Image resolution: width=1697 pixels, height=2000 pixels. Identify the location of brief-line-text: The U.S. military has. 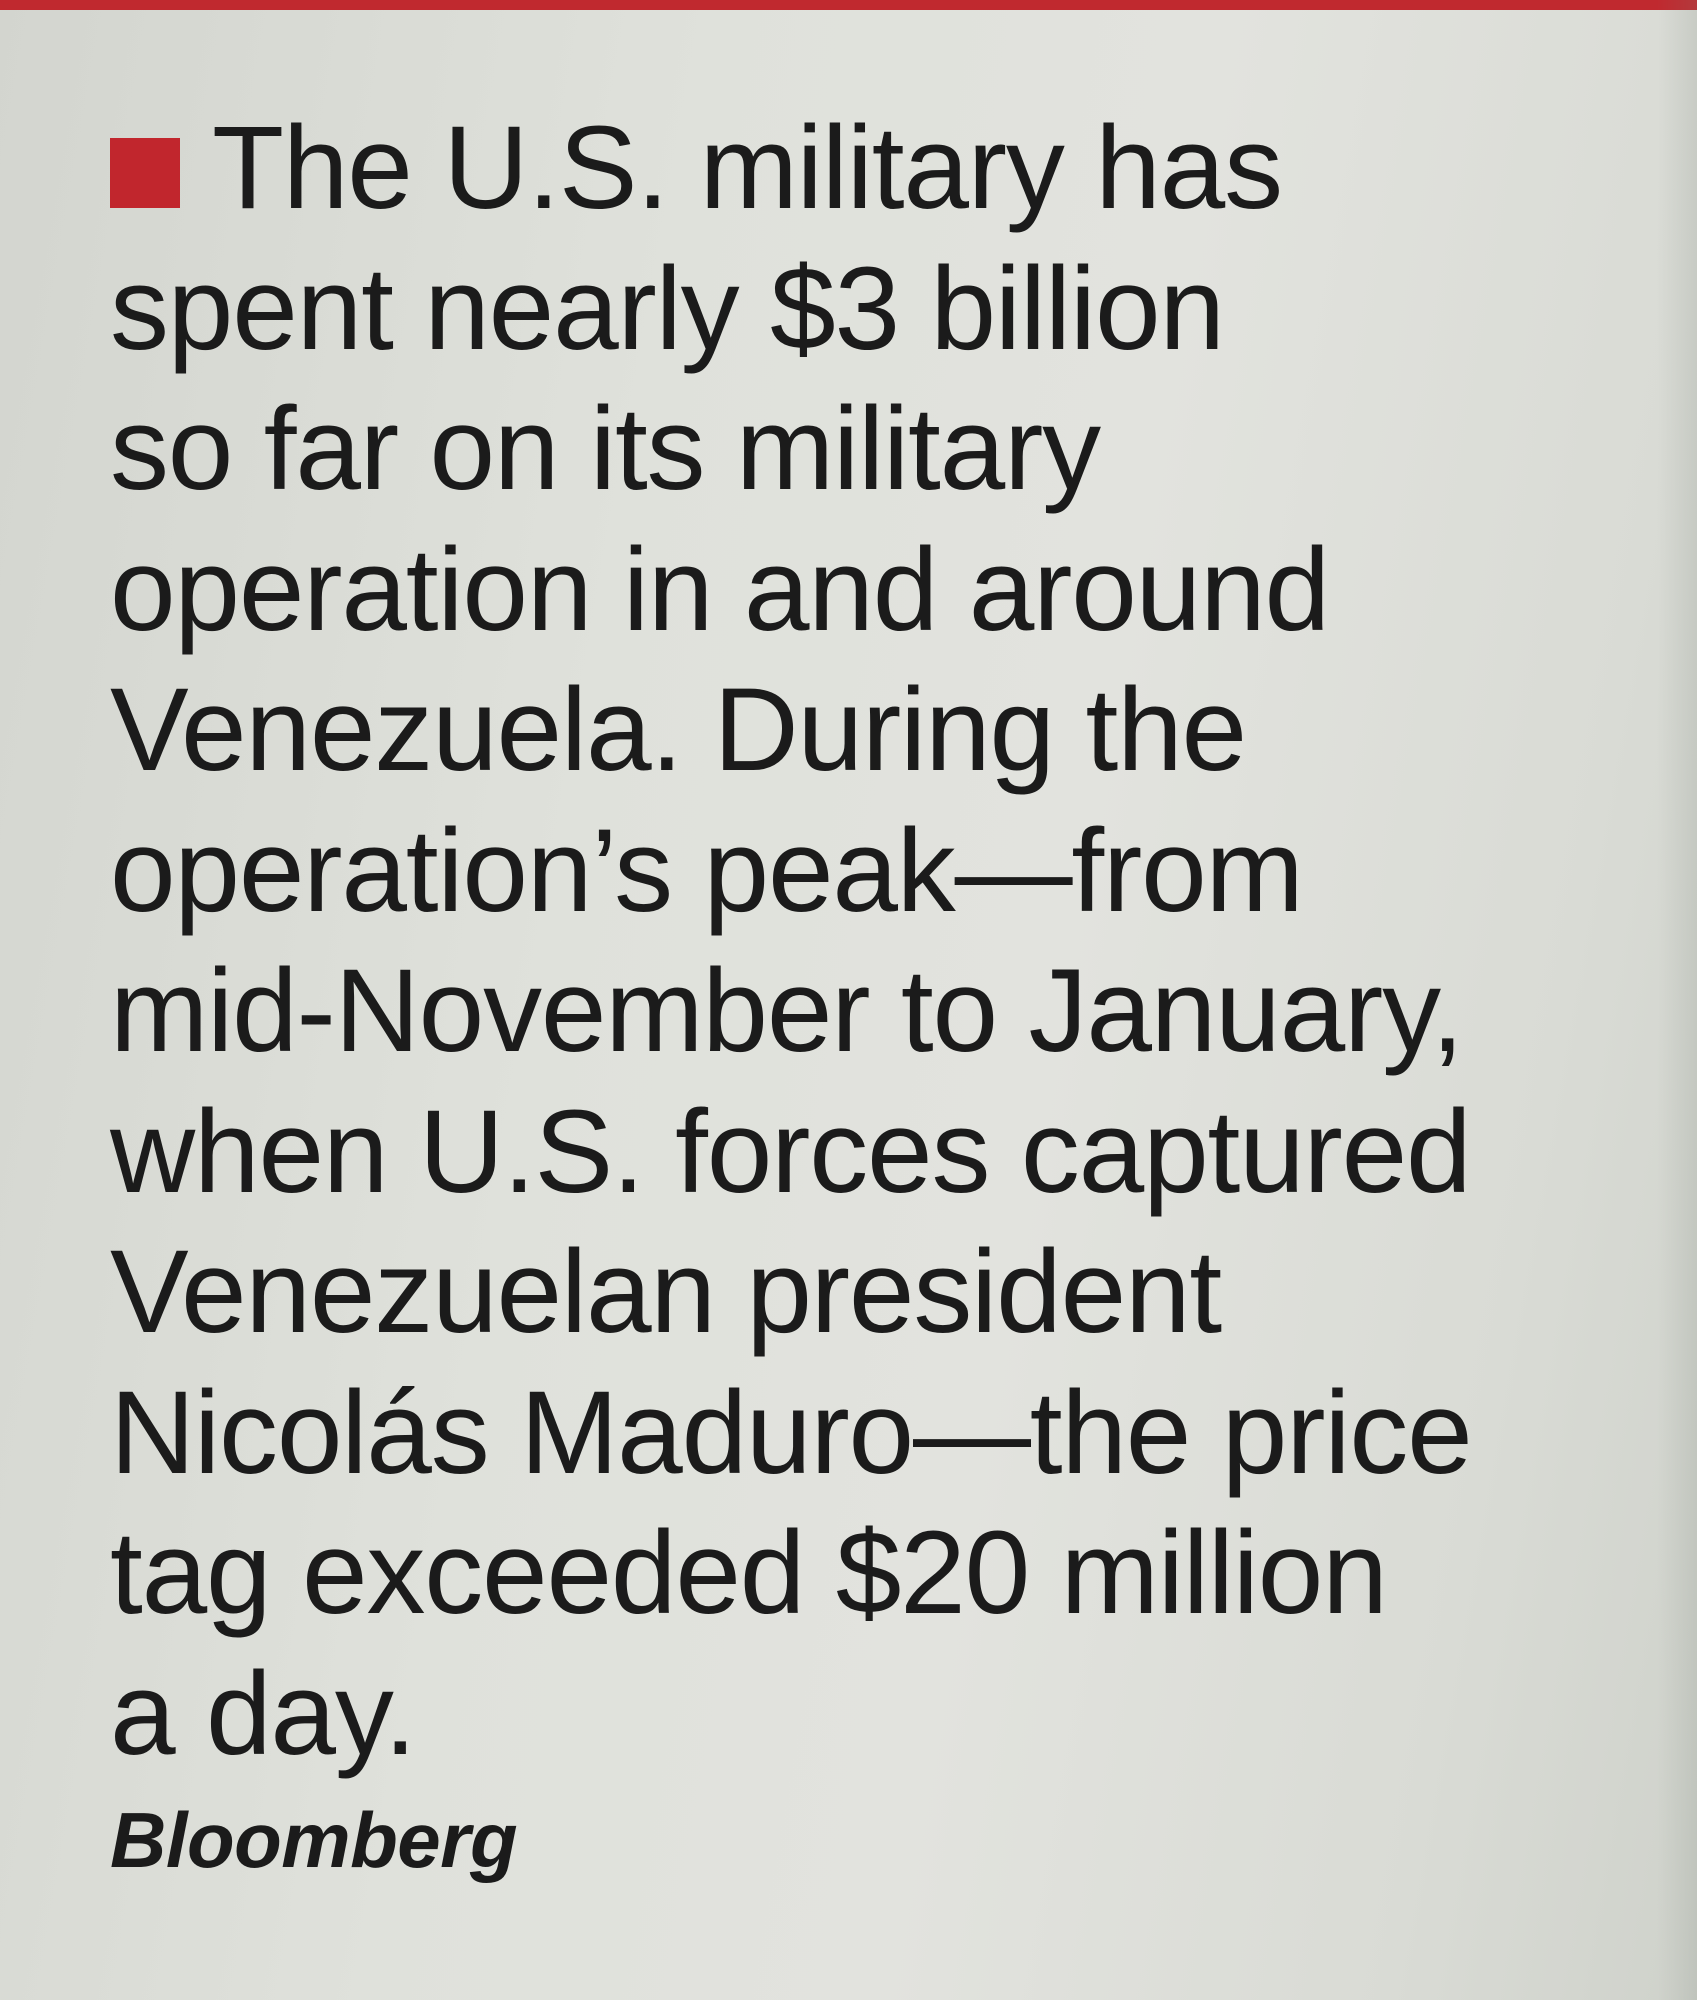
(747, 168).